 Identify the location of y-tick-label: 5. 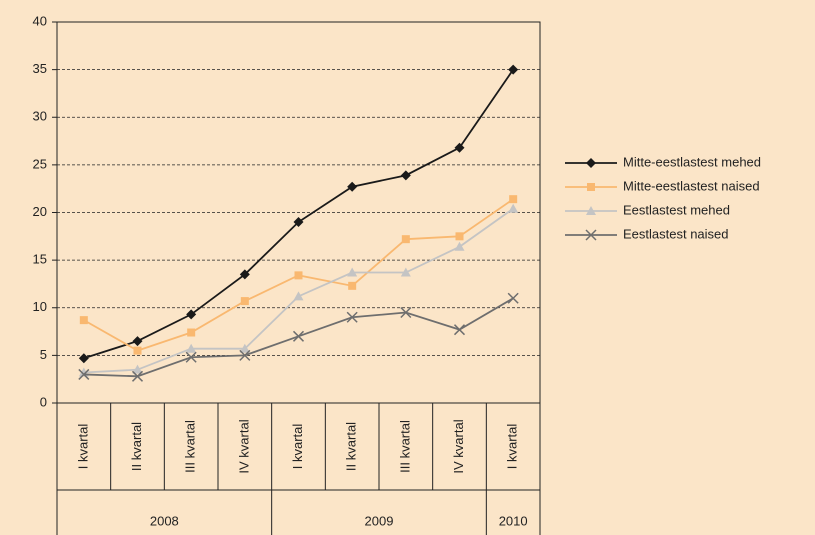
(43, 354).